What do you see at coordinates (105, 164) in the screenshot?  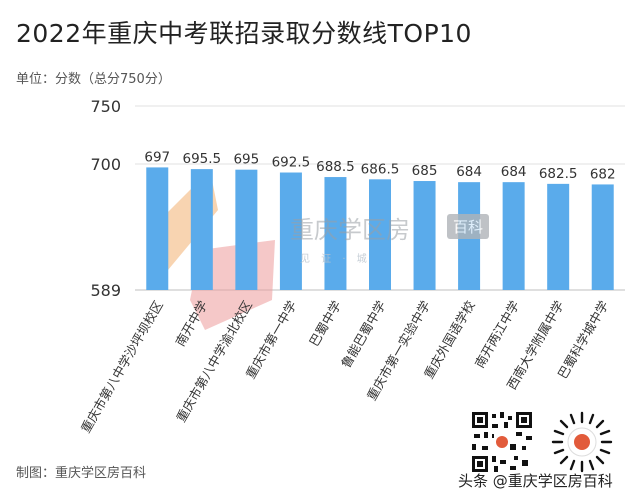 I see `y-tick-label: 700` at bounding box center [105, 164].